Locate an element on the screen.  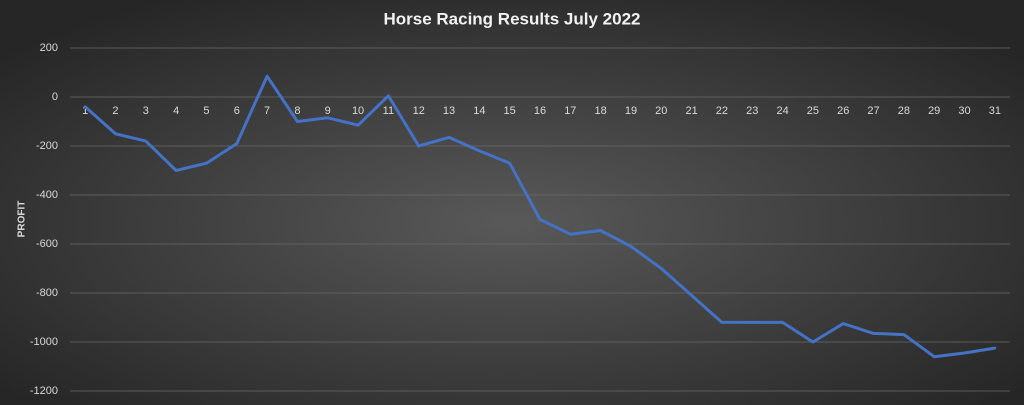
x-tick-label: 24 is located at coordinates (782, 111).